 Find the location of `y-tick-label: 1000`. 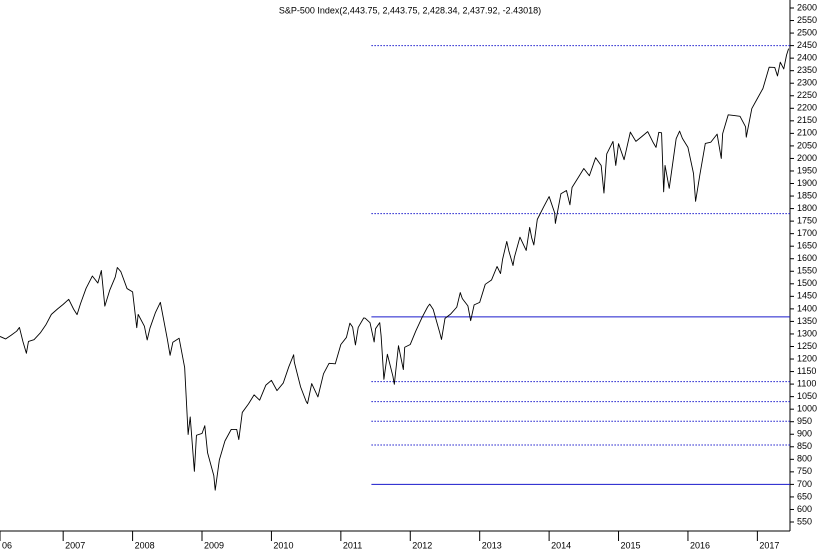

y-tick-label: 1000 is located at coordinates (807, 409).